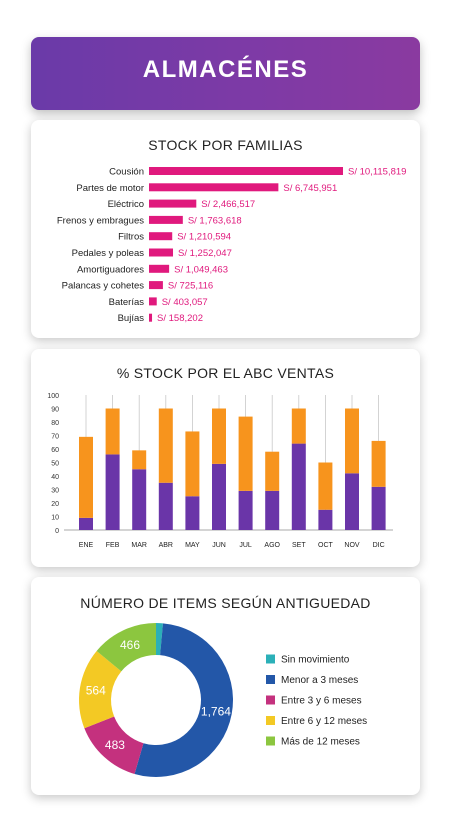  Describe the element at coordinates (245, 545) in the screenshot. I see `x-tick-label: JUL` at that location.